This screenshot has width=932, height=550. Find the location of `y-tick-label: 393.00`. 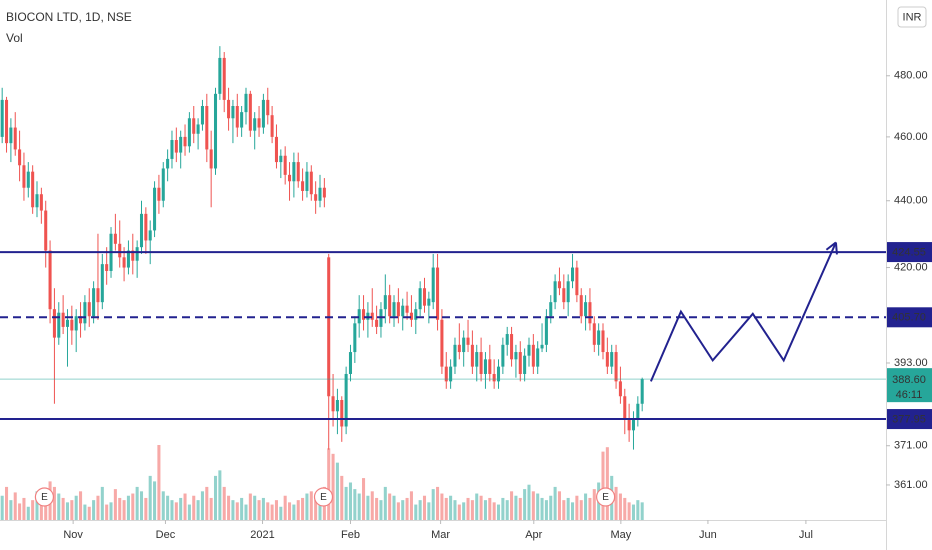

y-tick-label: 393.00 is located at coordinates (911, 363).